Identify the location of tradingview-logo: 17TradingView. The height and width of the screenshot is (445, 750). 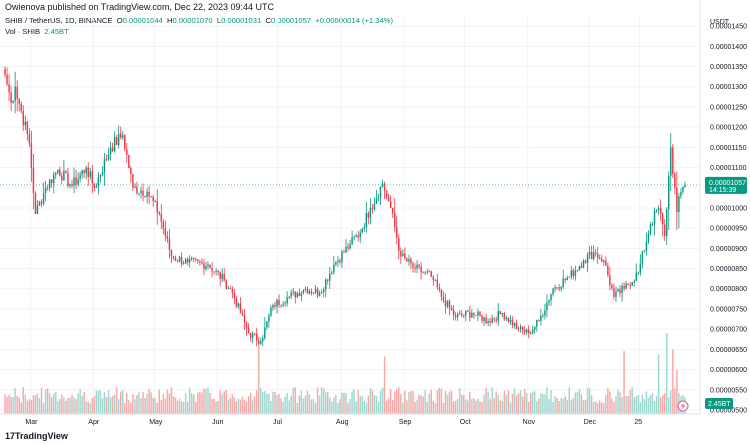
(36, 436).